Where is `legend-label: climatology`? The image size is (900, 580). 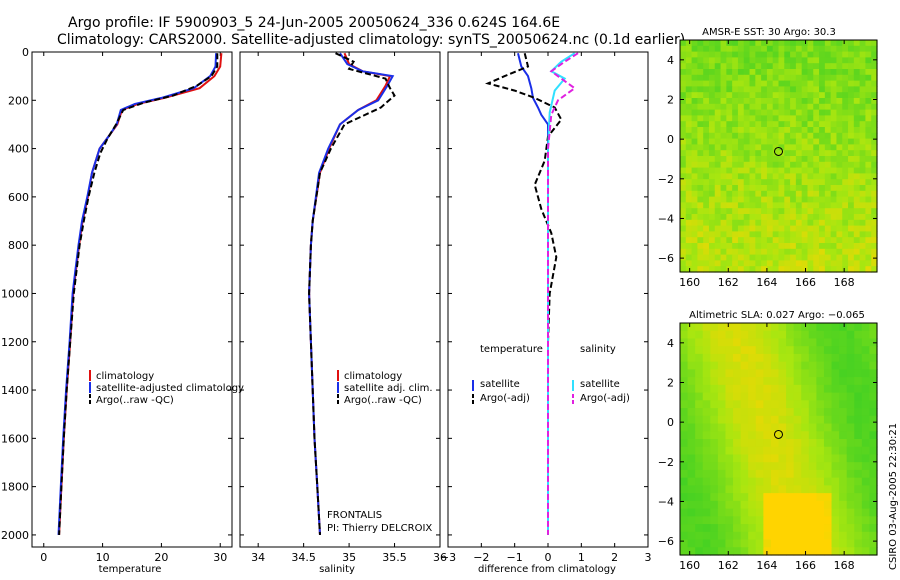 legend-label: climatology is located at coordinates (373, 376).